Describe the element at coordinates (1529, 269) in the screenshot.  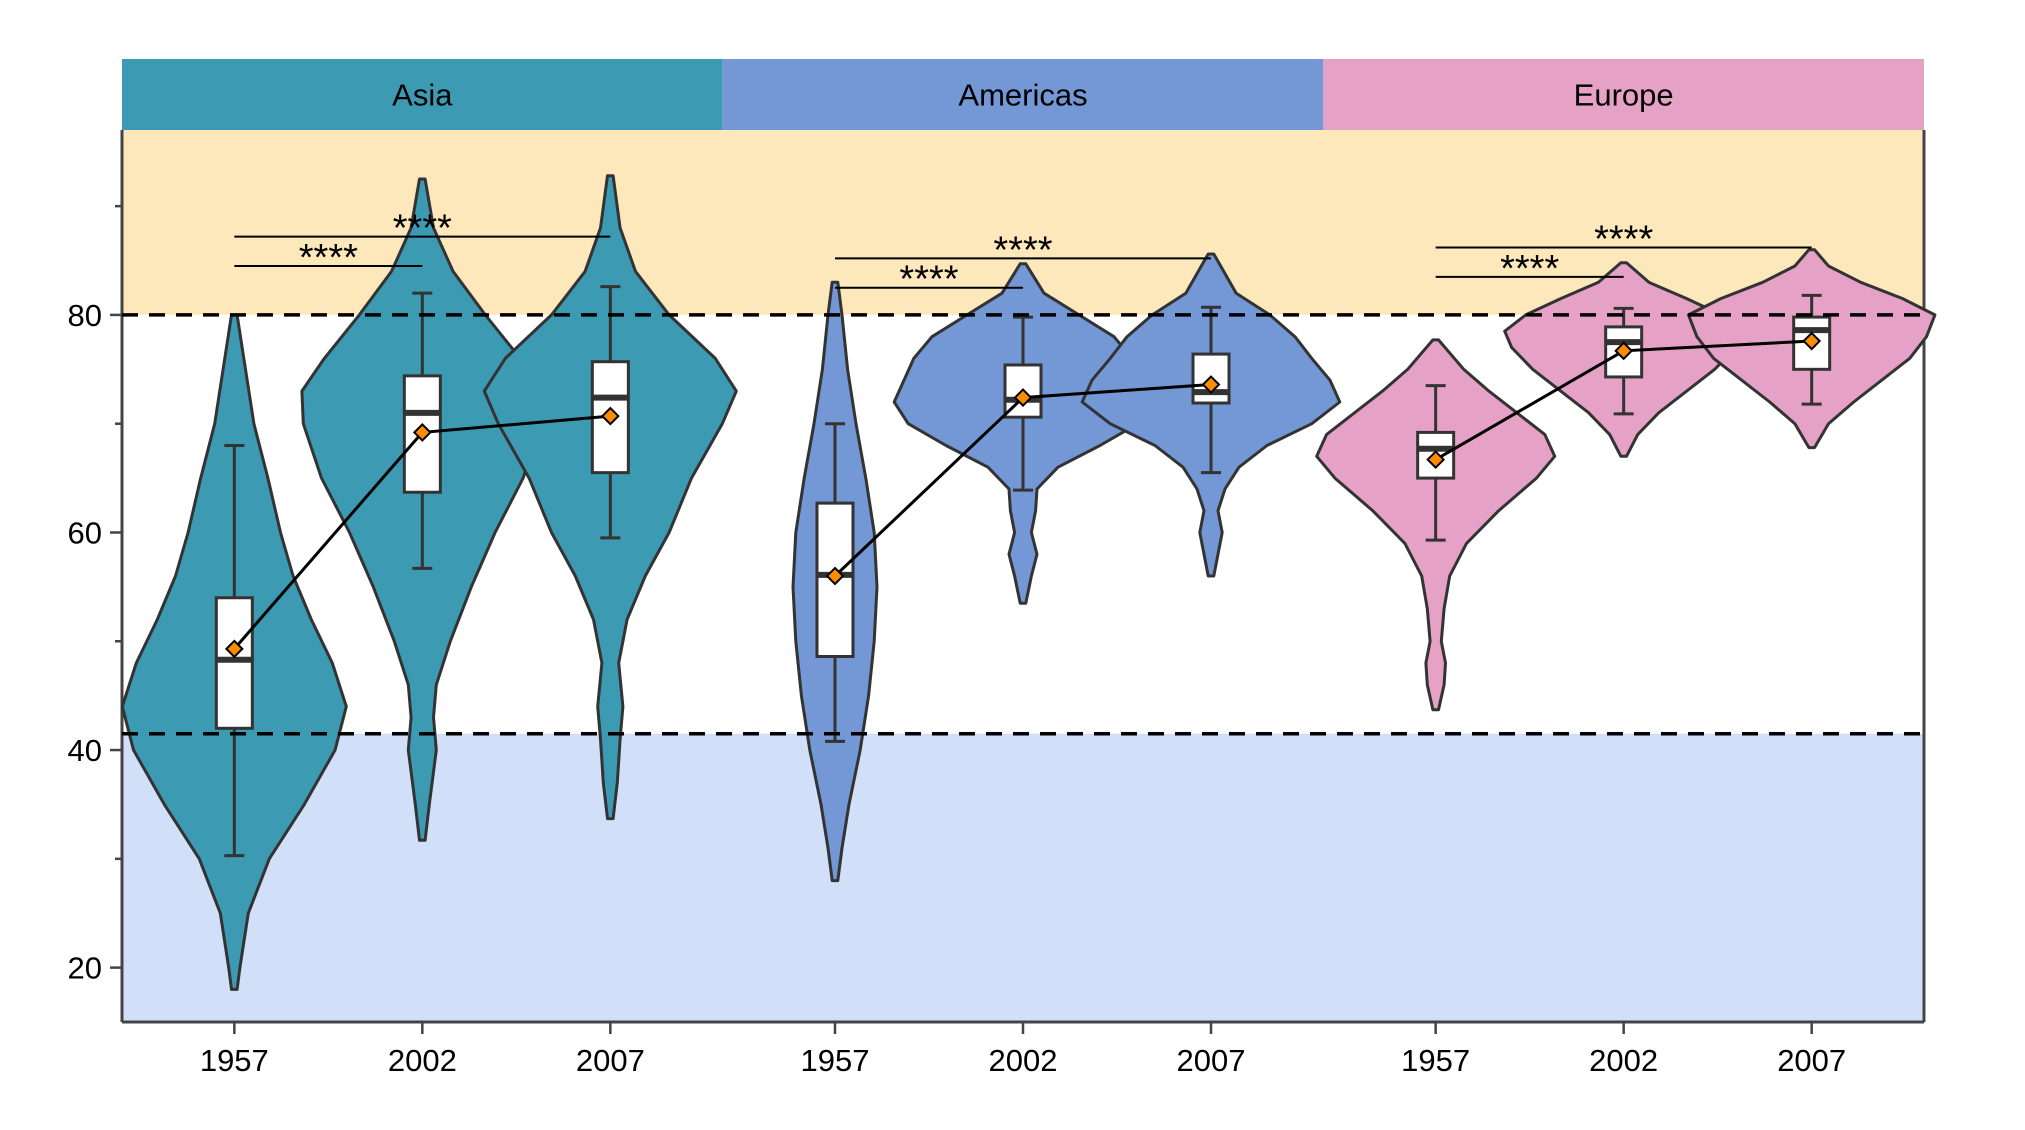
I see `significance-label-europe-1957-2002: ****` at that location.